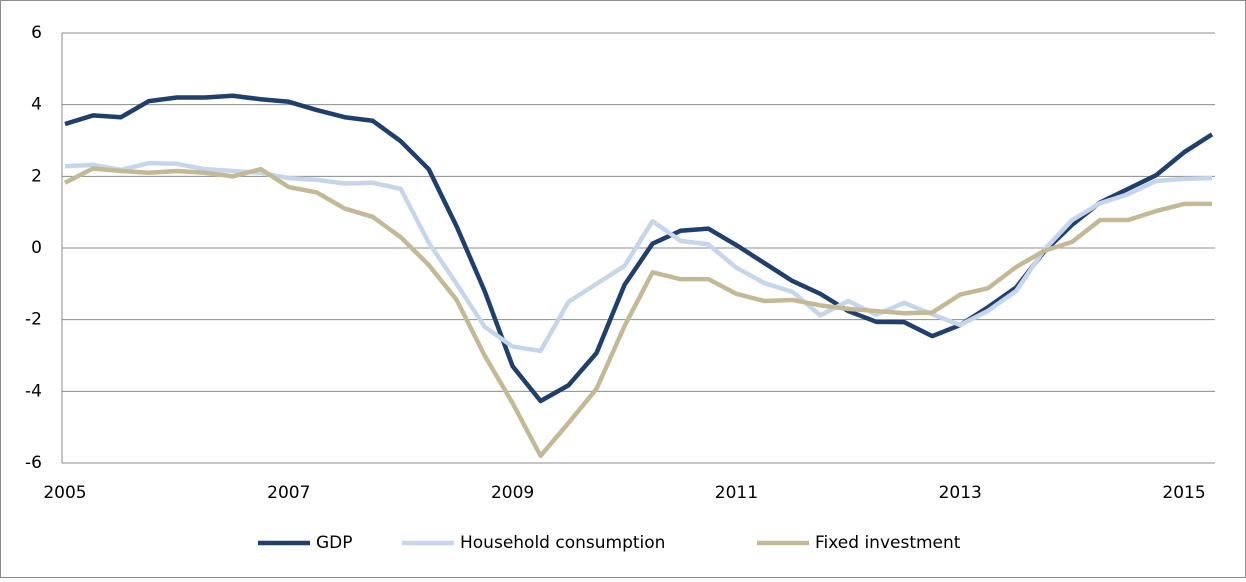 This screenshot has width=1246, height=582. I want to click on legend-label: Fixed investment, so click(888, 543).